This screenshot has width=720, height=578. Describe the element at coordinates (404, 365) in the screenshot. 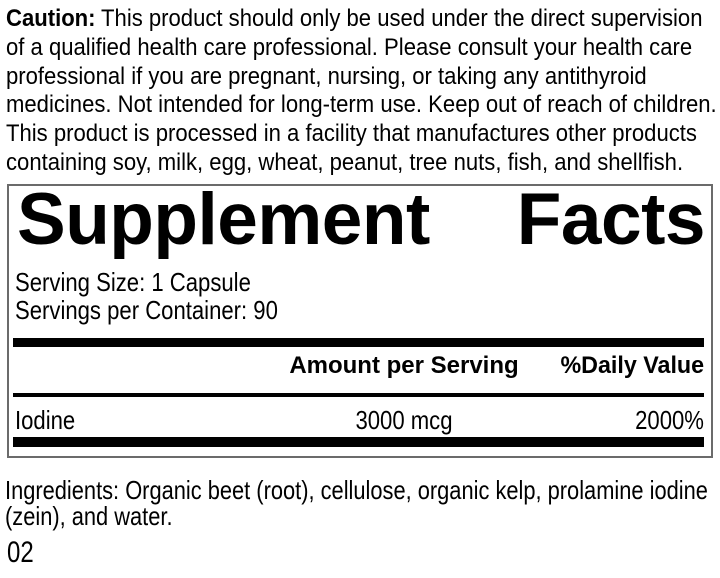

I see `column-header-amount-per-serving: Amount per Serving` at that location.